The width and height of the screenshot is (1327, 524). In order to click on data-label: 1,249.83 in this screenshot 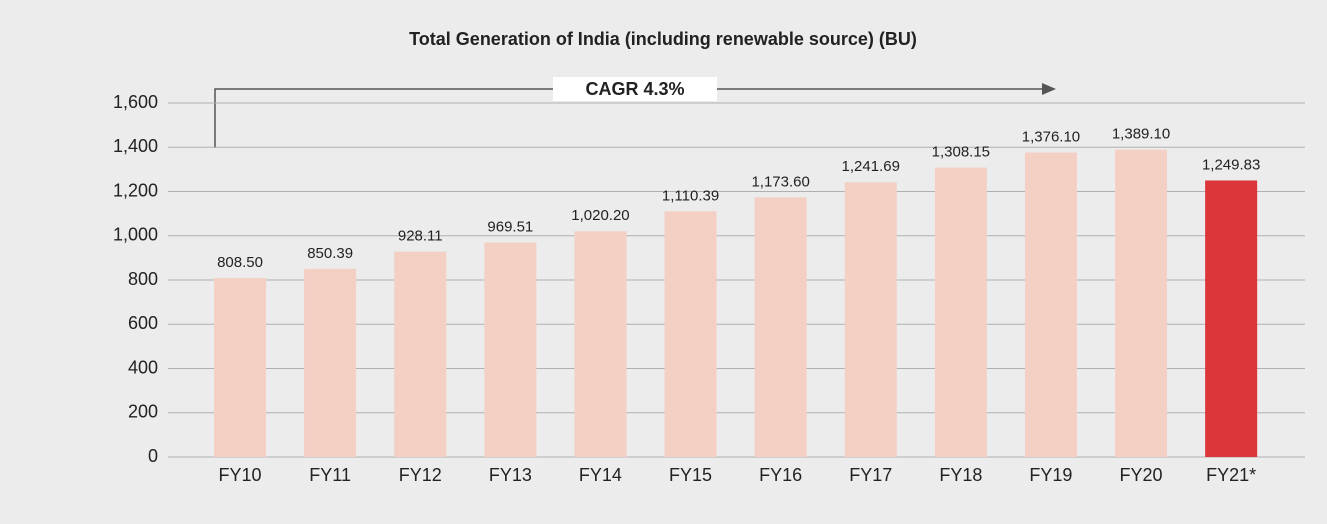, I will do `click(1231, 164)`.